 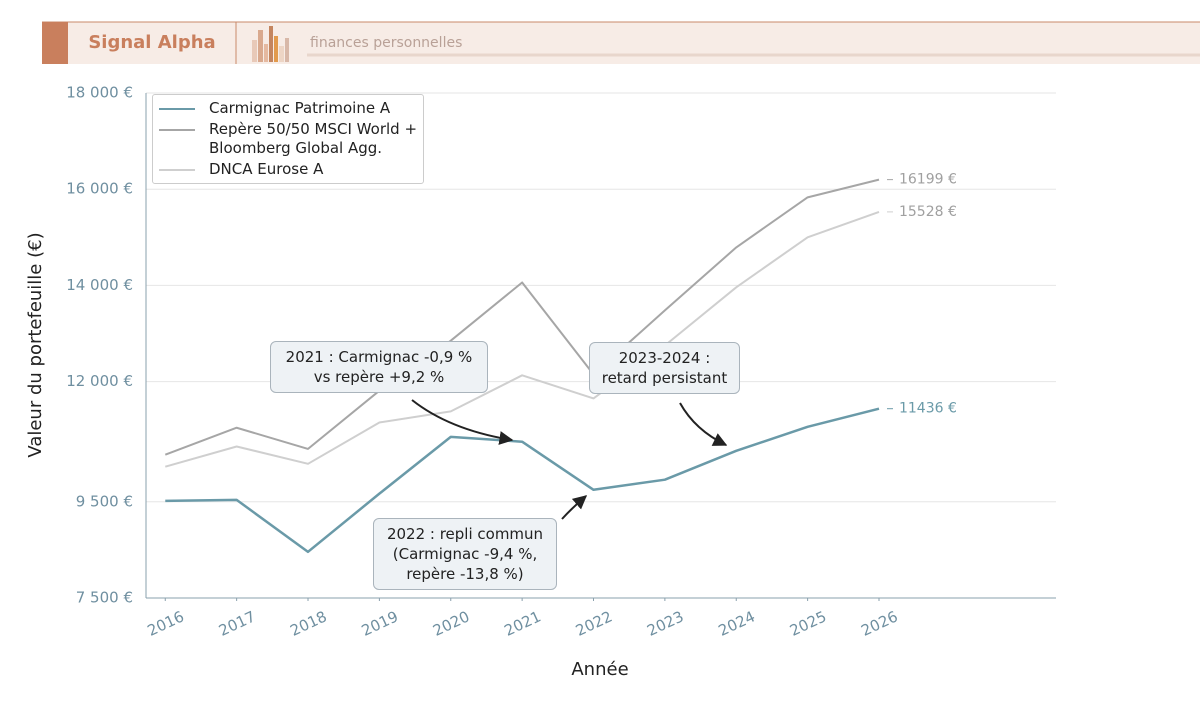 I want to click on annotation-line: retard persistant, so click(x=664, y=378).